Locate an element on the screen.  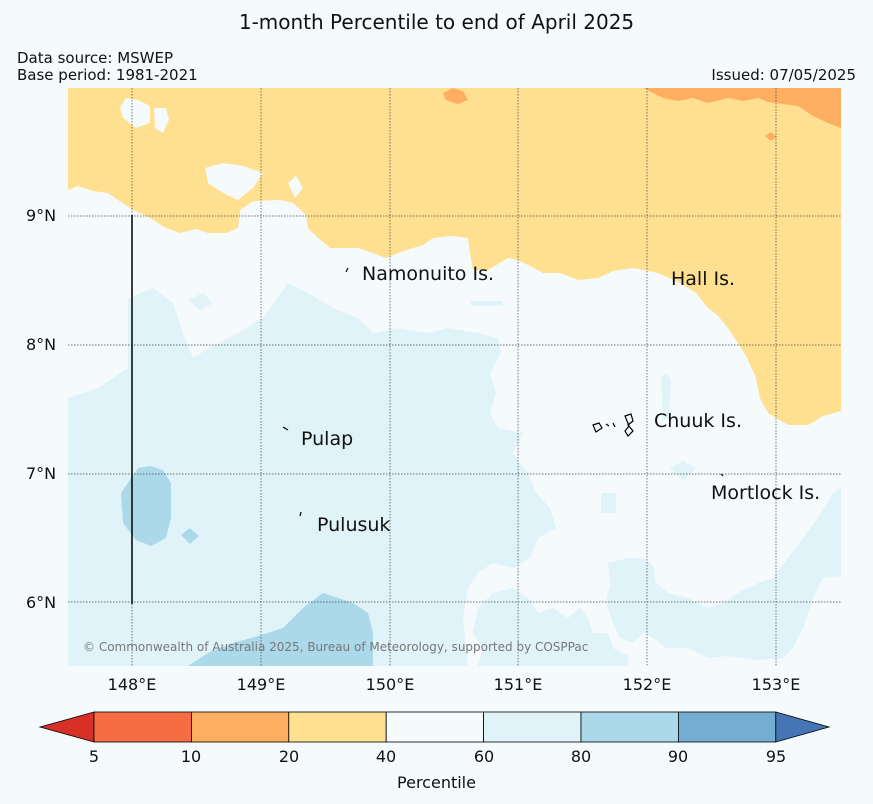
namonuito-atoll-icon is located at coordinates (347, 270).